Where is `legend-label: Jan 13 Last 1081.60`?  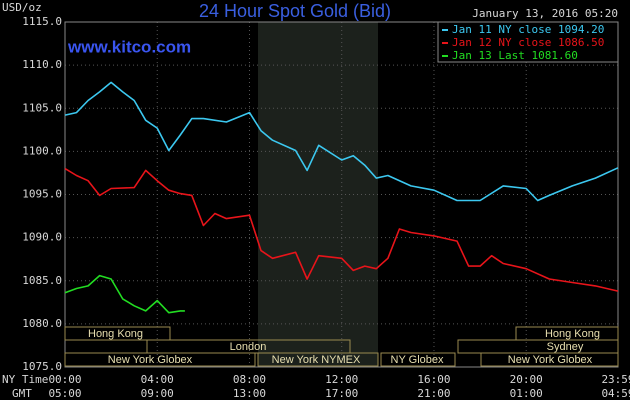
legend-label: Jan 13 Last 1081.60 is located at coordinates (515, 55).